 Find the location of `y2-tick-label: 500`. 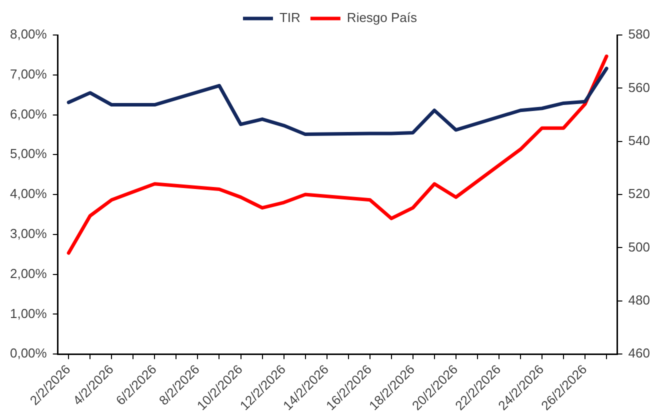

y2-tick-label: 500 is located at coordinates (639, 246).